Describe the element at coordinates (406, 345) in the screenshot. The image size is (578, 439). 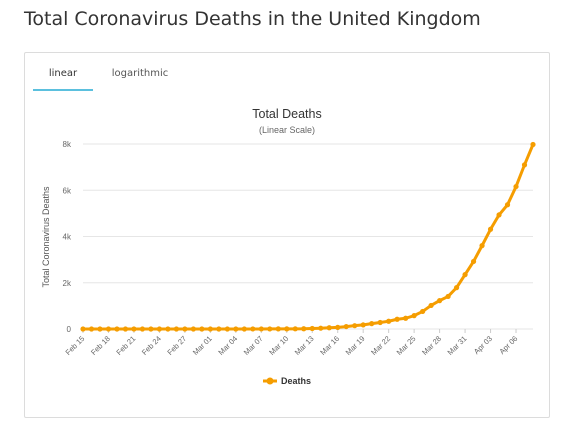
I see `x-tick-label: Mar 25` at that location.